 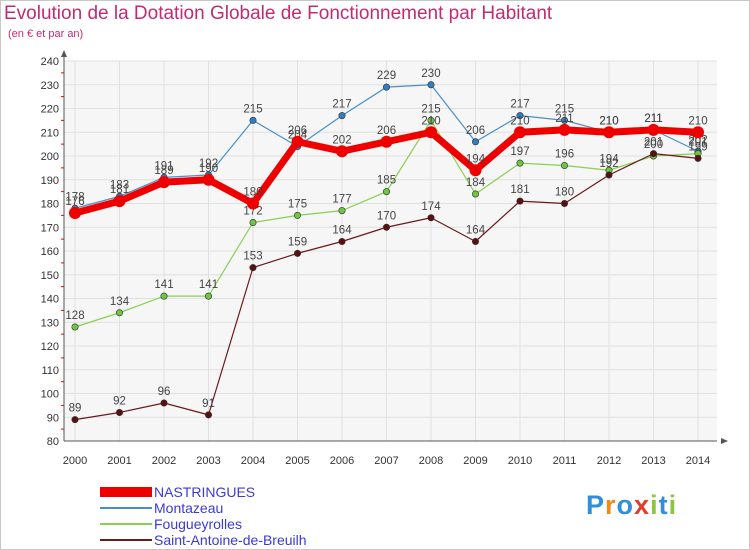 I want to click on data-label: 230, so click(x=430, y=74).